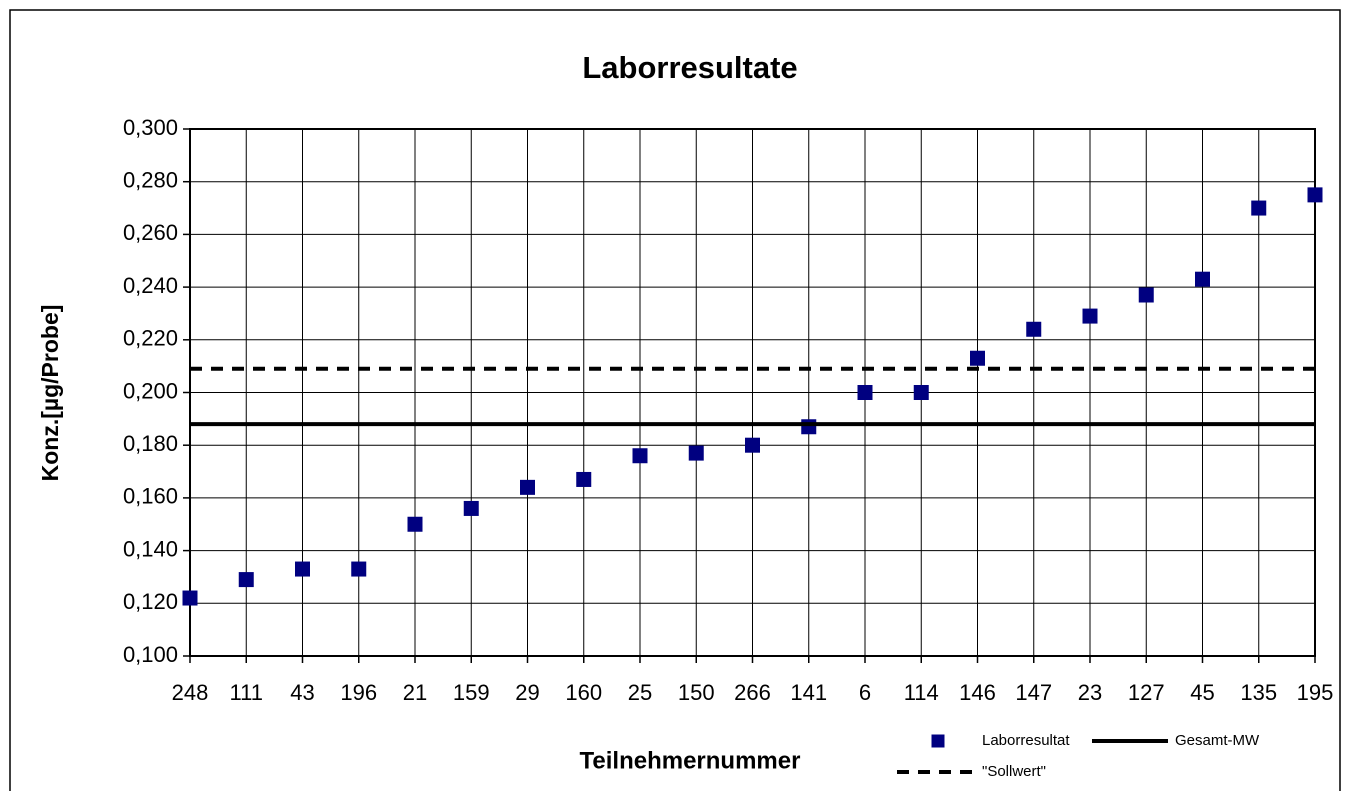  What do you see at coordinates (150, 390) in the screenshot?
I see `y-tick-label: 0,200` at bounding box center [150, 390].